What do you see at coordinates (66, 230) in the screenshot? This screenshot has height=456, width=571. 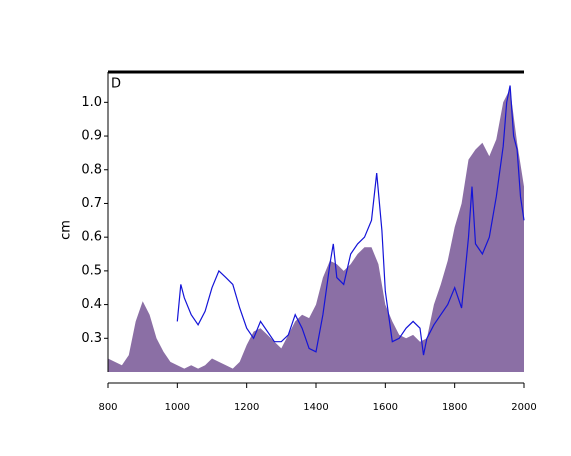 I see `y-axis-label: cm` at bounding box center [66, 230].